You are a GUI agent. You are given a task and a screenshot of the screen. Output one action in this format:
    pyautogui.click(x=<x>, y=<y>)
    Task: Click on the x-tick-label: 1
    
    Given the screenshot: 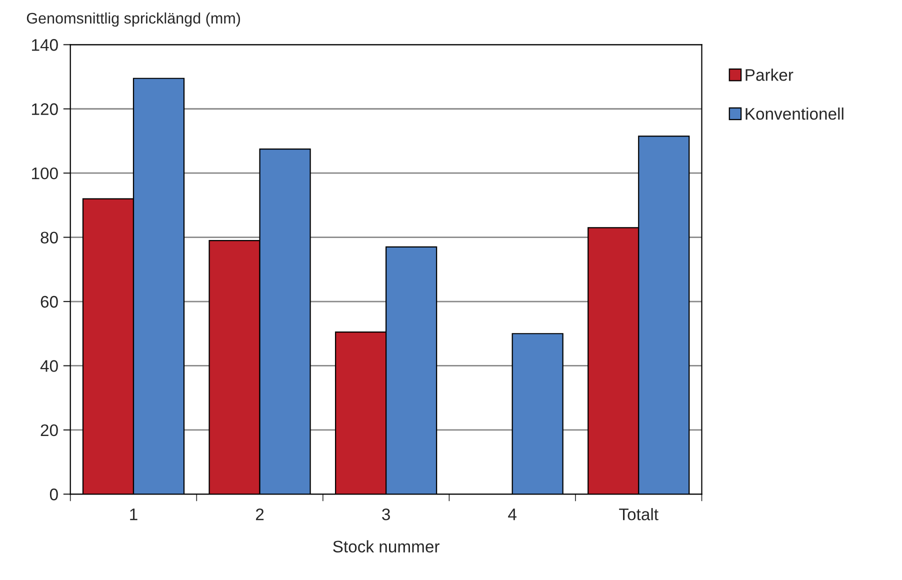 What is the action you would take?
    pyautogui.click(x=134, y=514)
    